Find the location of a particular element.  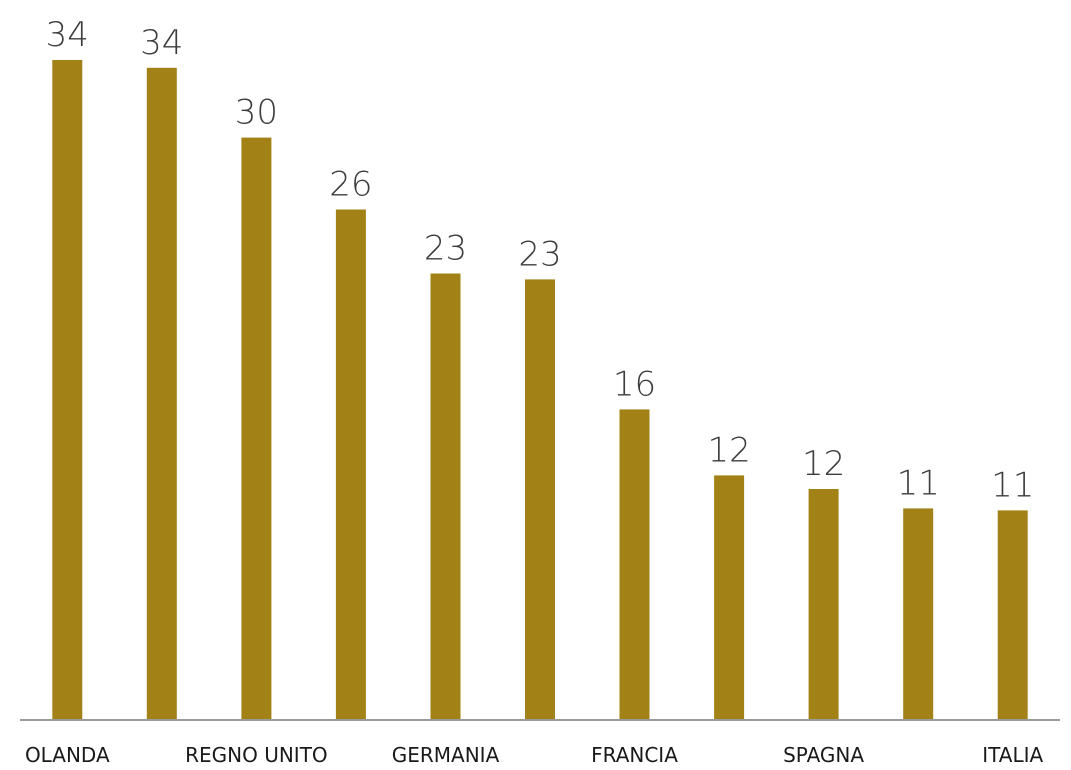

data-label-7: 16 is located at coordinates (634, 384).